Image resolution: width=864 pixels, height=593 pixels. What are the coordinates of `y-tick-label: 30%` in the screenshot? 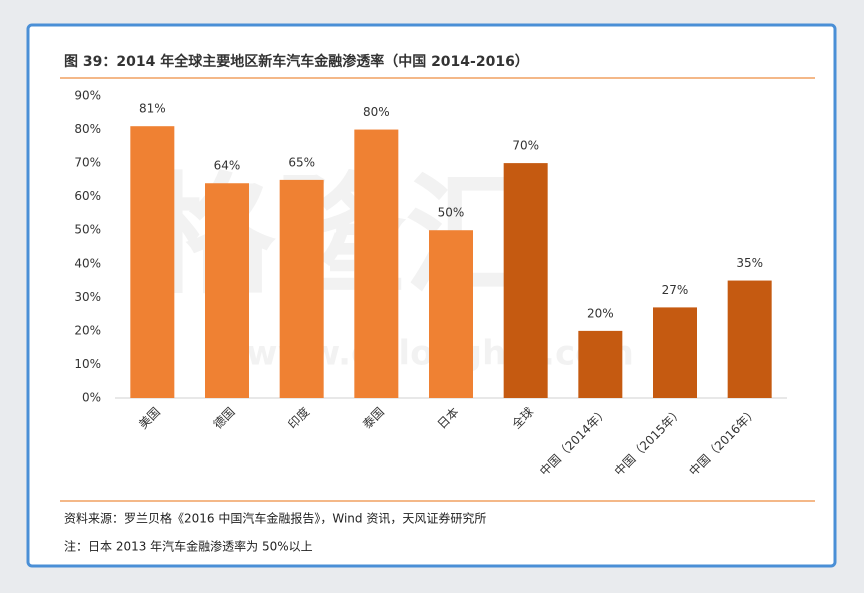 It's located at (87, 297).